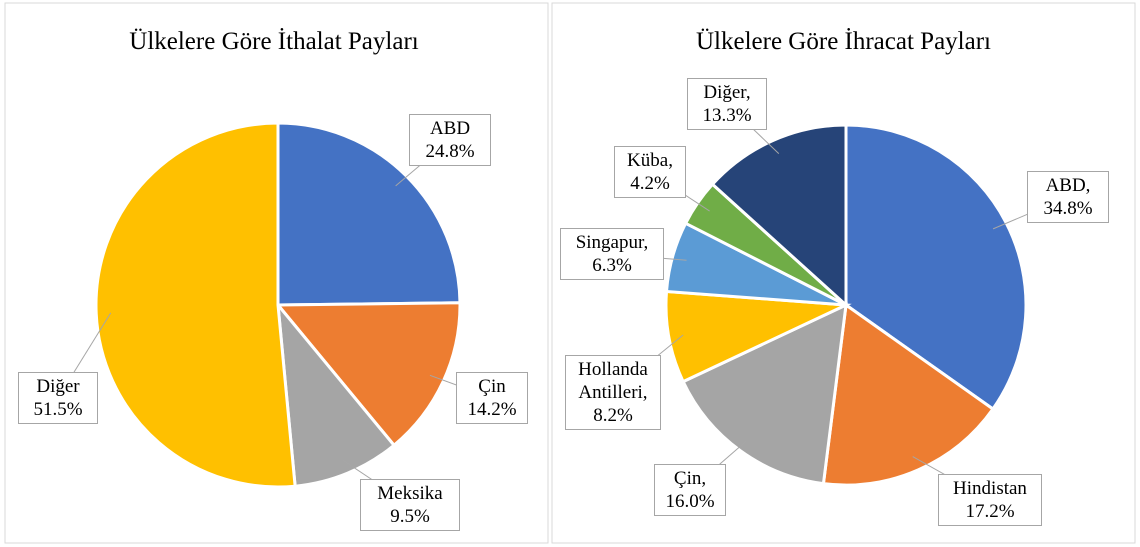  I want to click on data-label: Singapur, 6.3%, so click(612, 254).